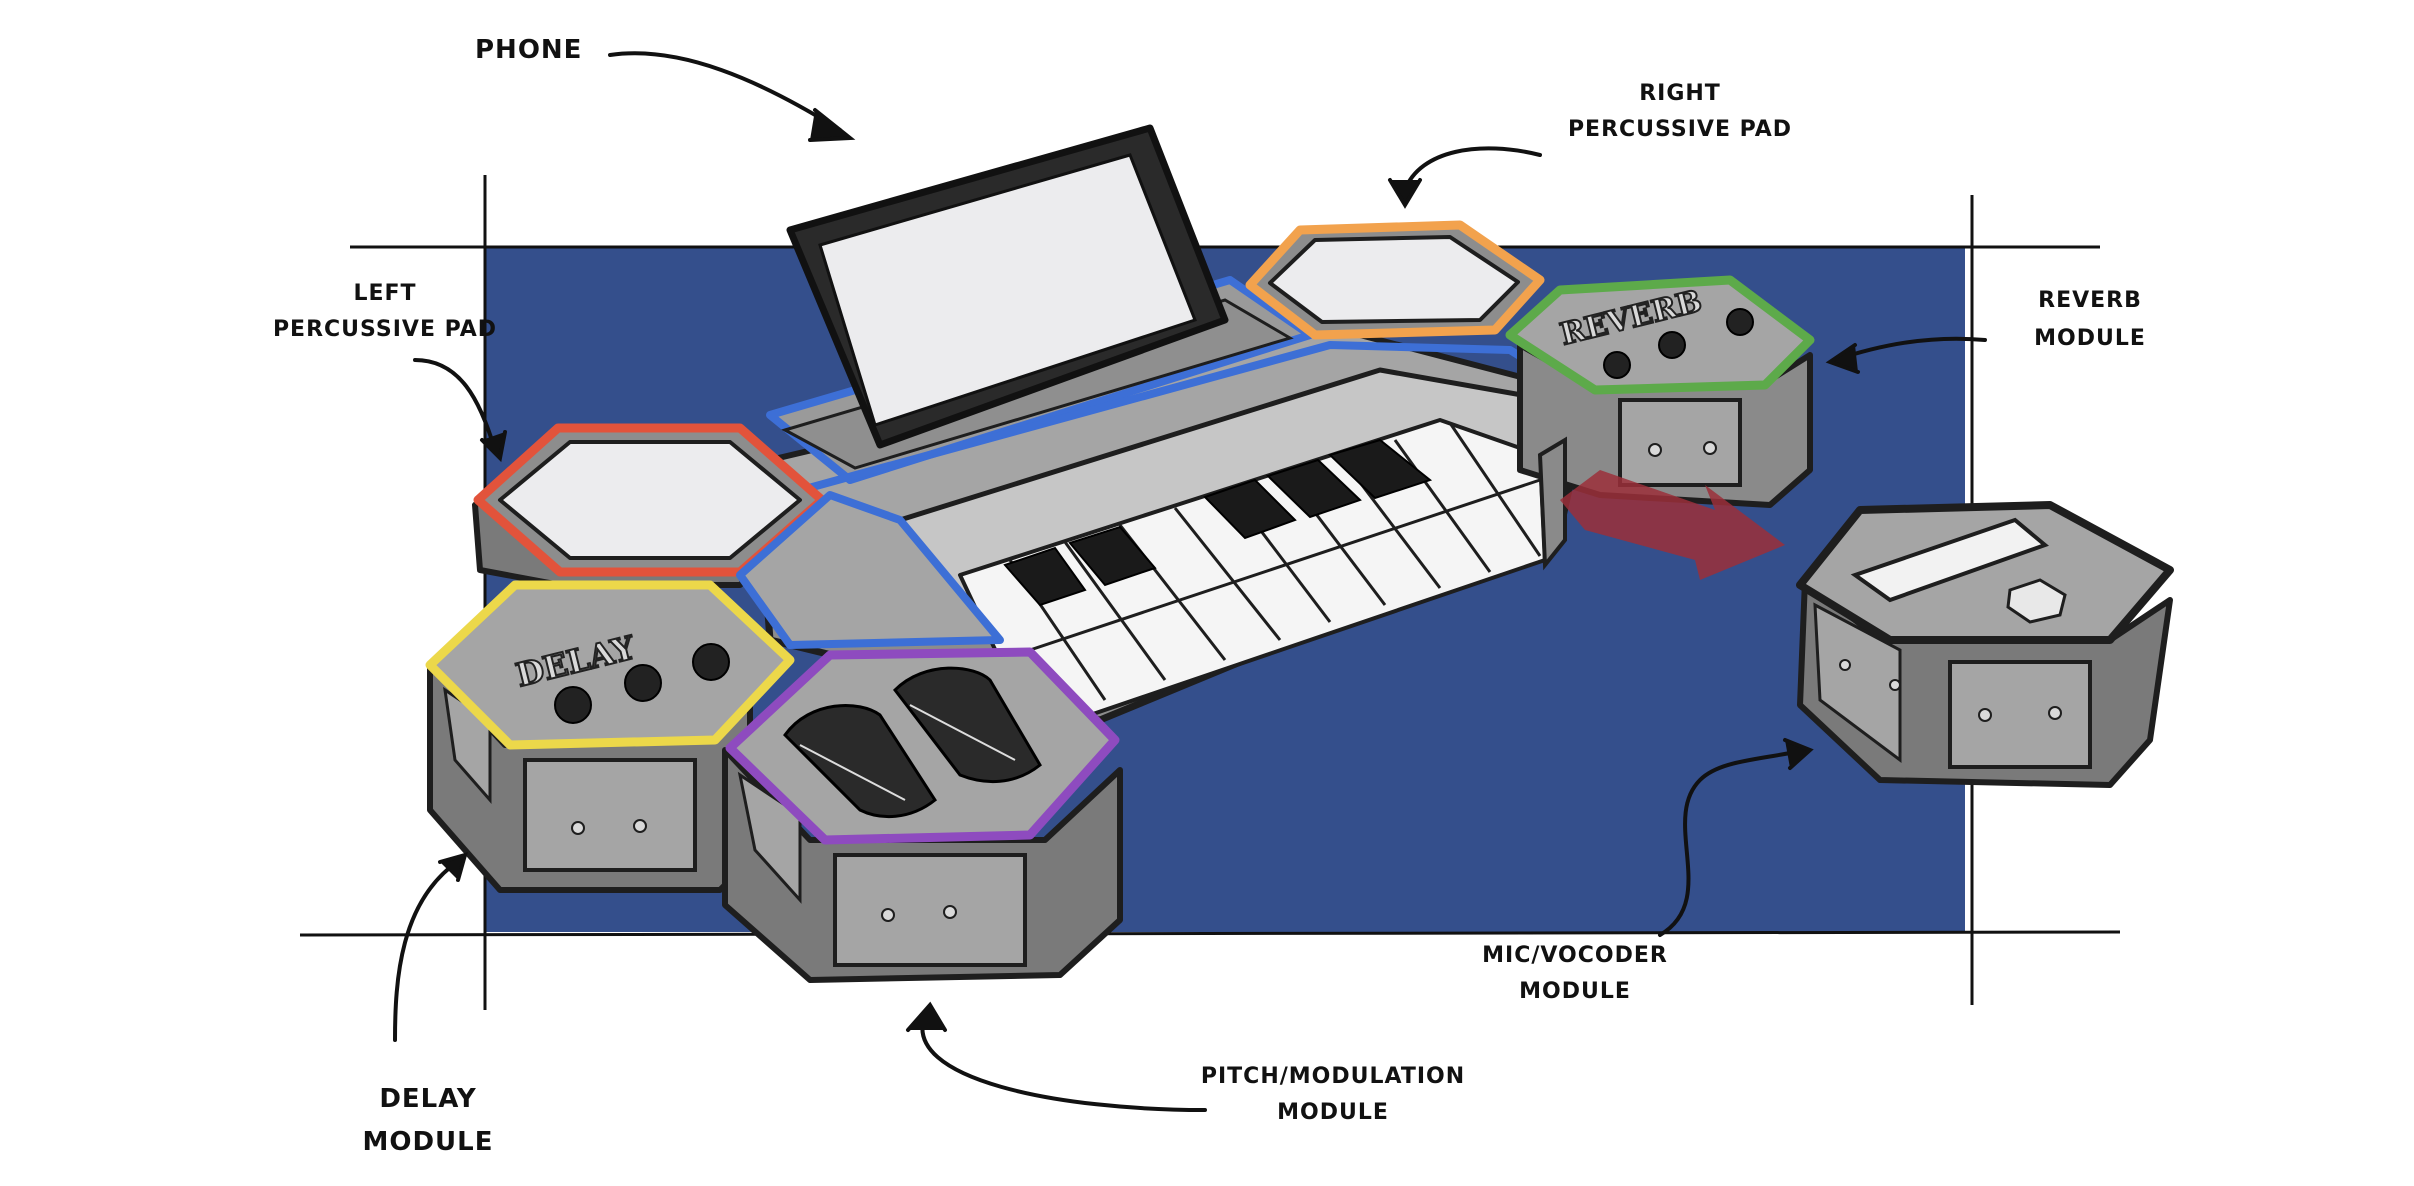  I want to click on label-pitch-line2: MODULE, so click(1333, 1112).